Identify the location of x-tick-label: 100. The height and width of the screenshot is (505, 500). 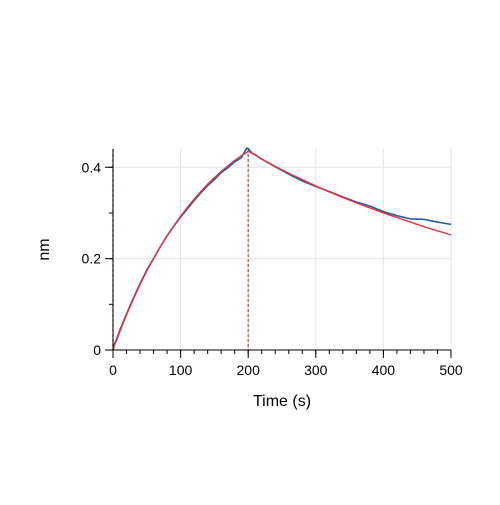
(181, 370).